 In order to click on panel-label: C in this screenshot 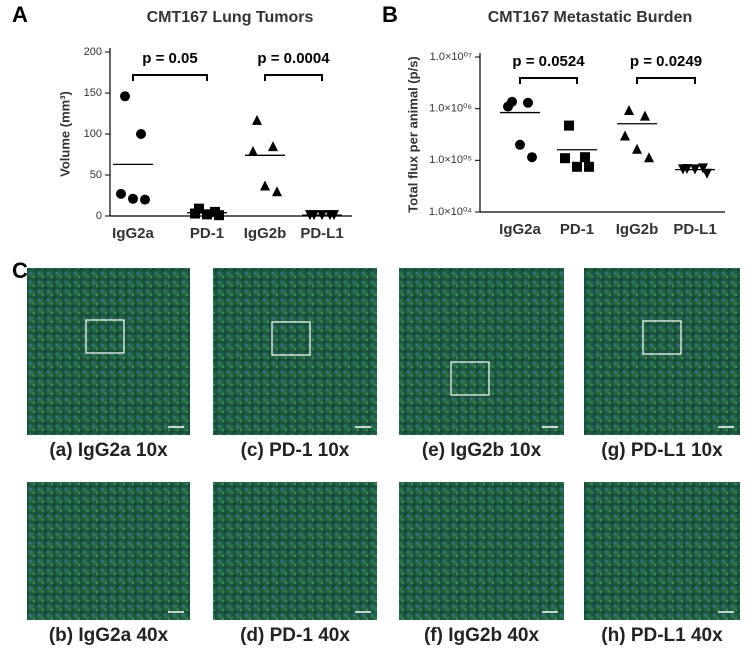, I will do `click(20, 270)`.